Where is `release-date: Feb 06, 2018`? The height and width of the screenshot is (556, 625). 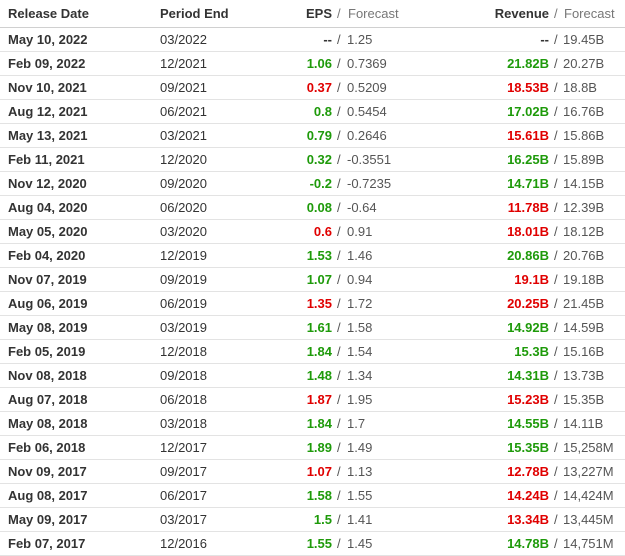
release-date: Feb 06, 2018 is located at coordinates (47, 447).